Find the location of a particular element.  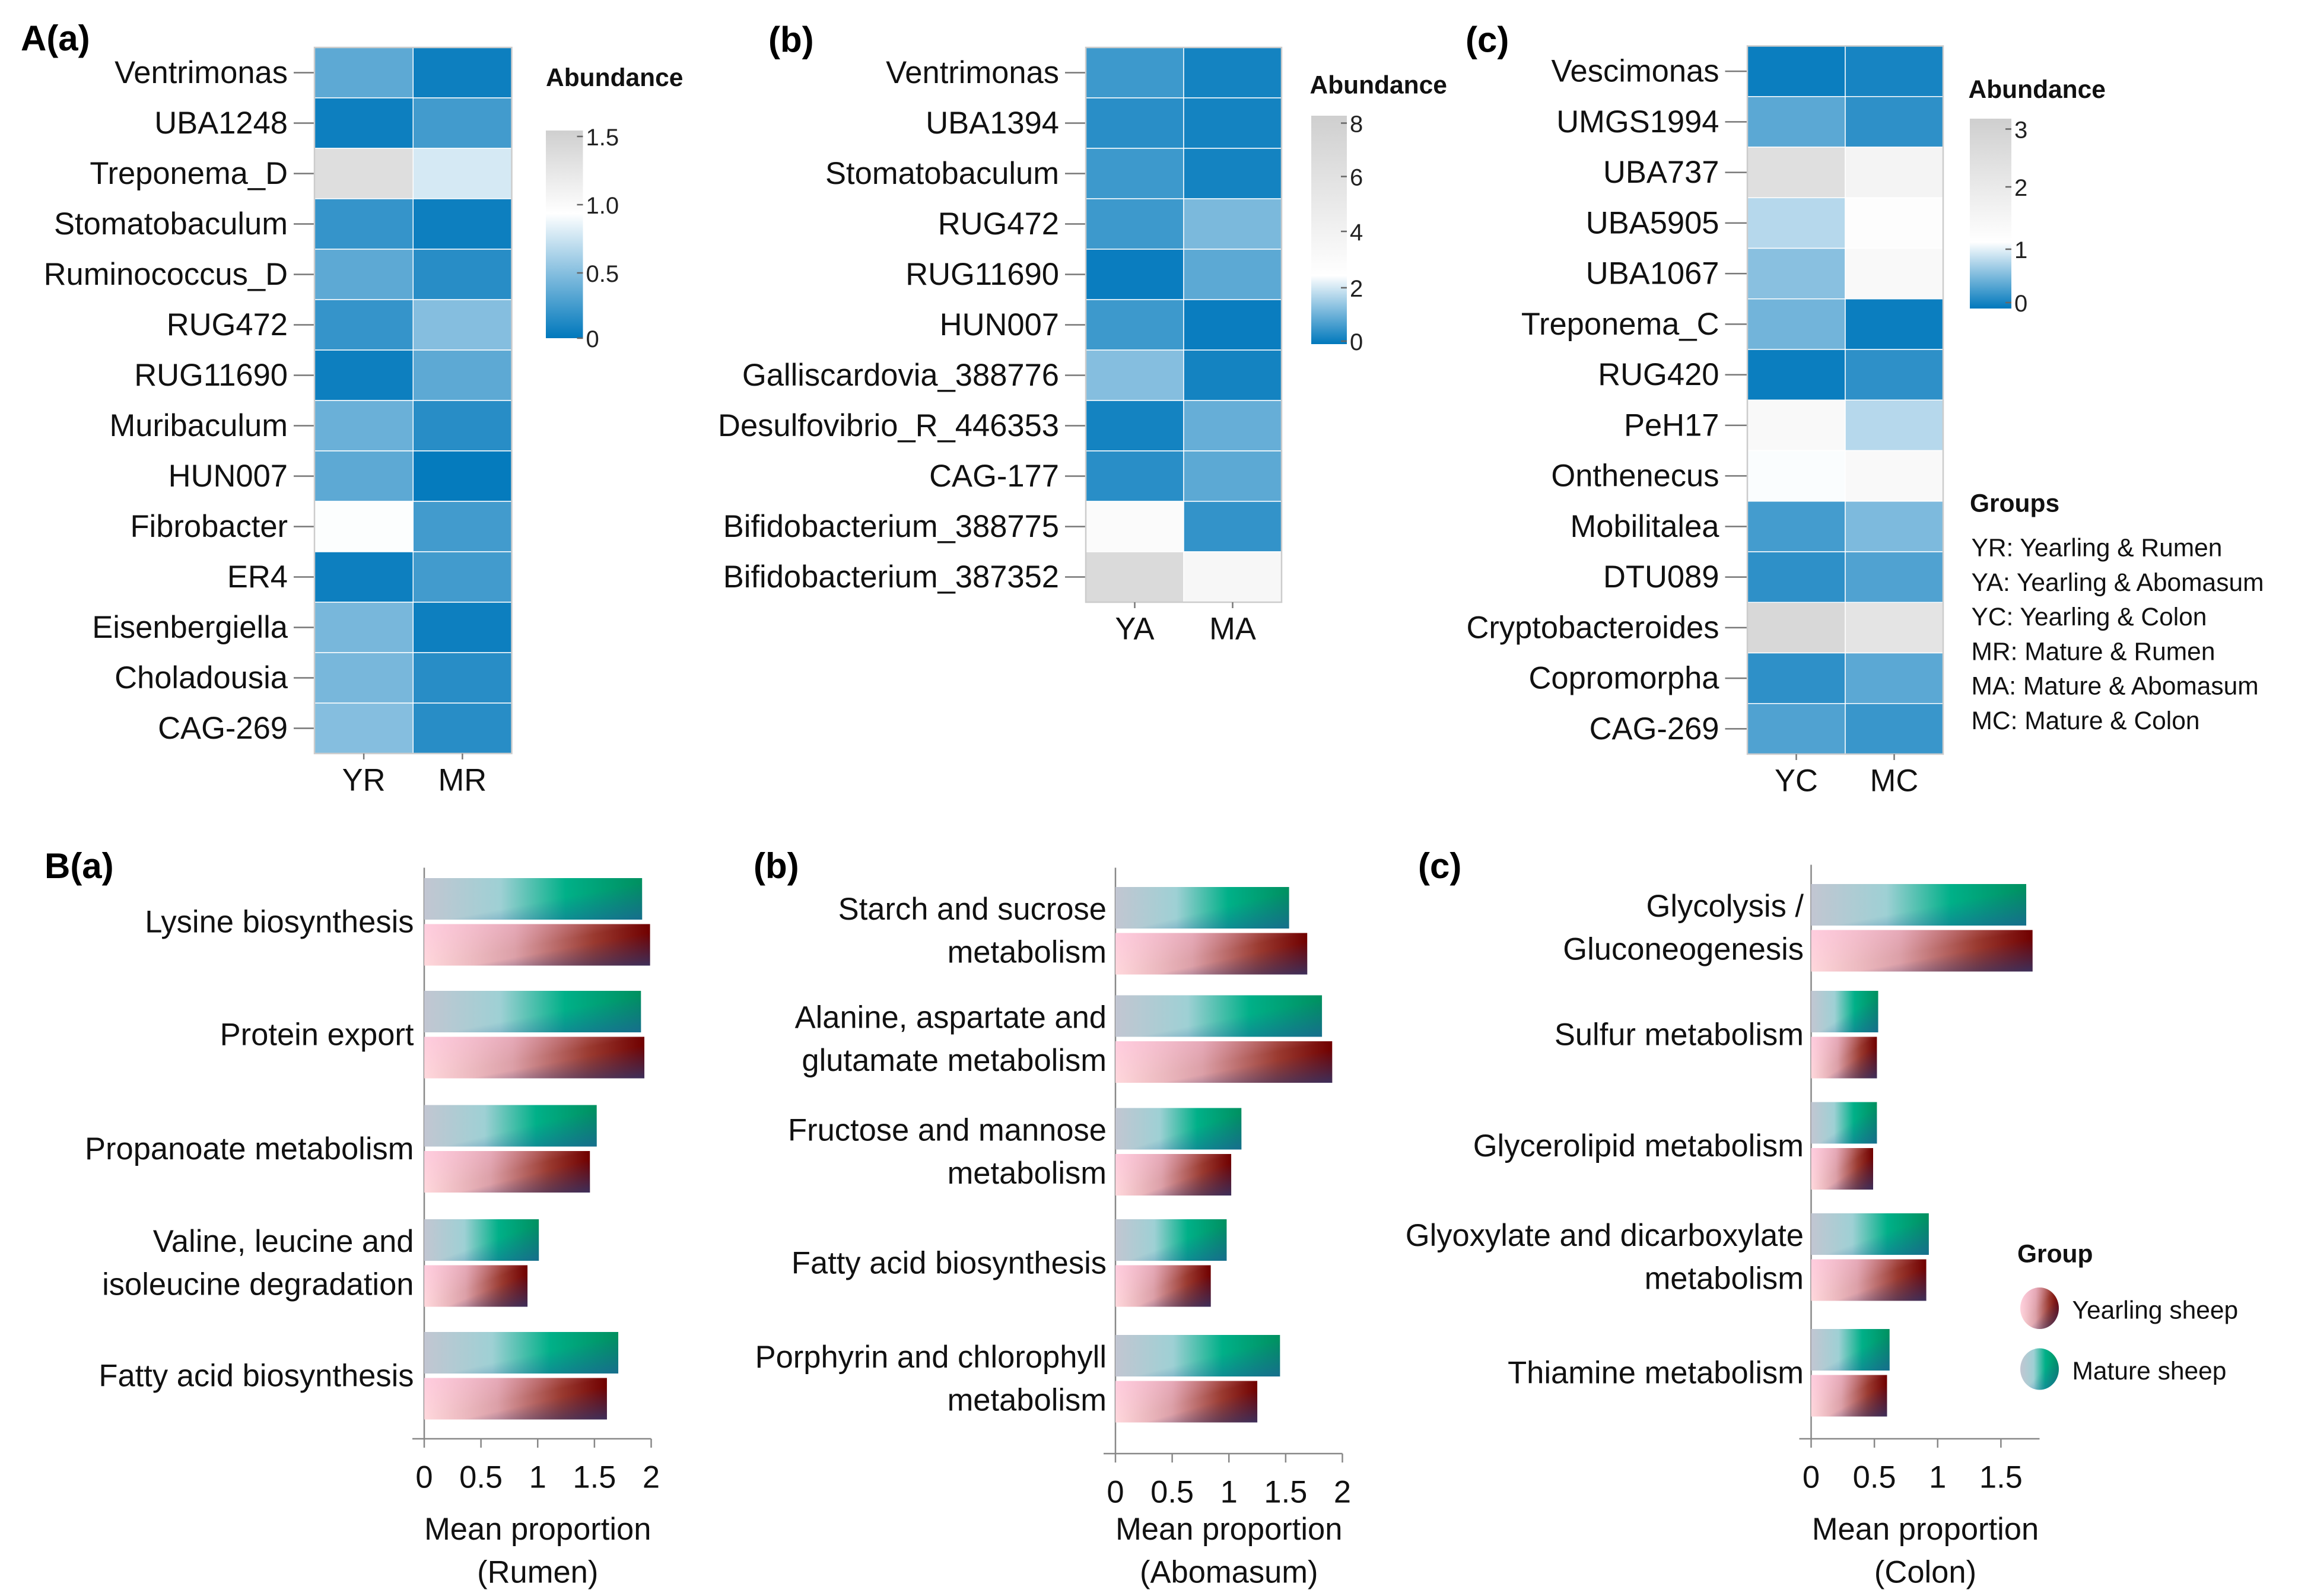

category-label: Glyoxylate and dicarboxylate is located at coordinates (1605, 1235).